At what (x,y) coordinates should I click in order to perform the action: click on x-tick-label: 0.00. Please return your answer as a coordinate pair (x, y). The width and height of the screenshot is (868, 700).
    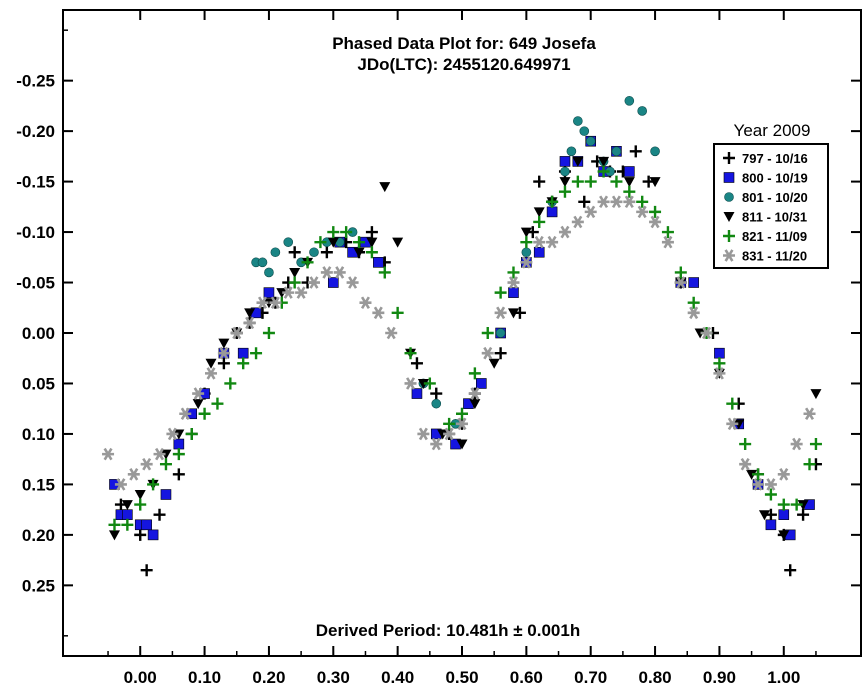
    Looking at the image, I should click on (140, 677).